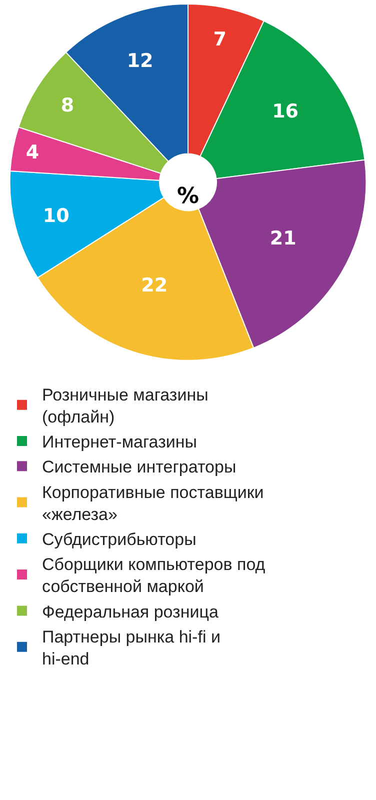  I want to click on data-label: 10, so click(56, 216).